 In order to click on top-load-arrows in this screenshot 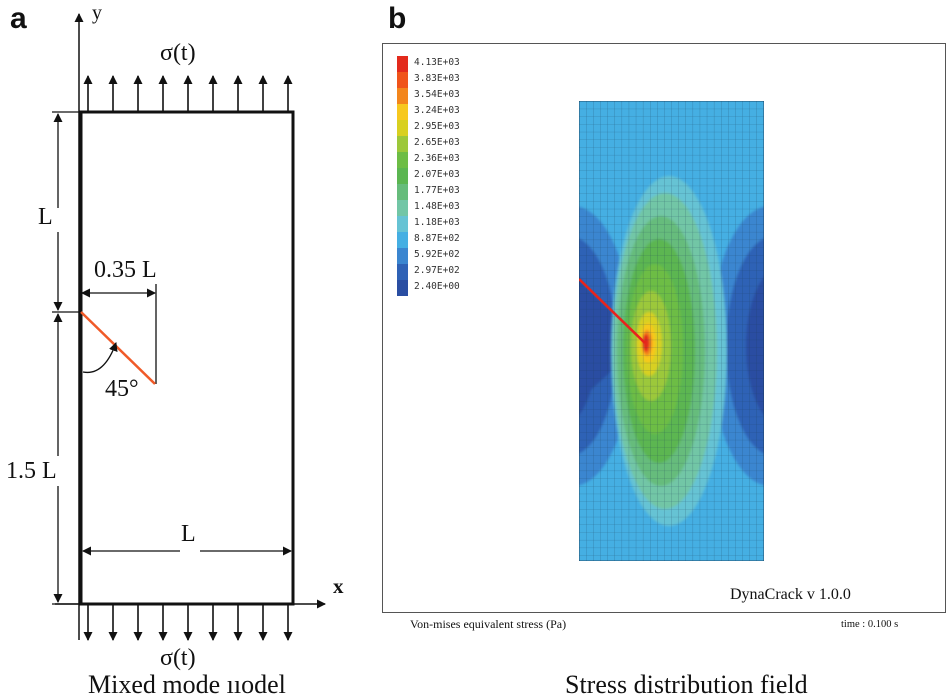, I will do `click(188, 93)`.